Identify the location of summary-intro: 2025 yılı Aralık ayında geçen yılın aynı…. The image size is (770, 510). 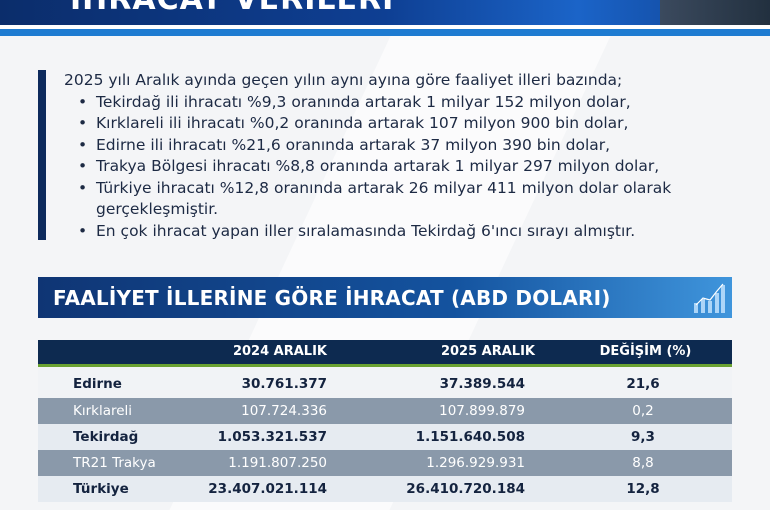
(343, 80).